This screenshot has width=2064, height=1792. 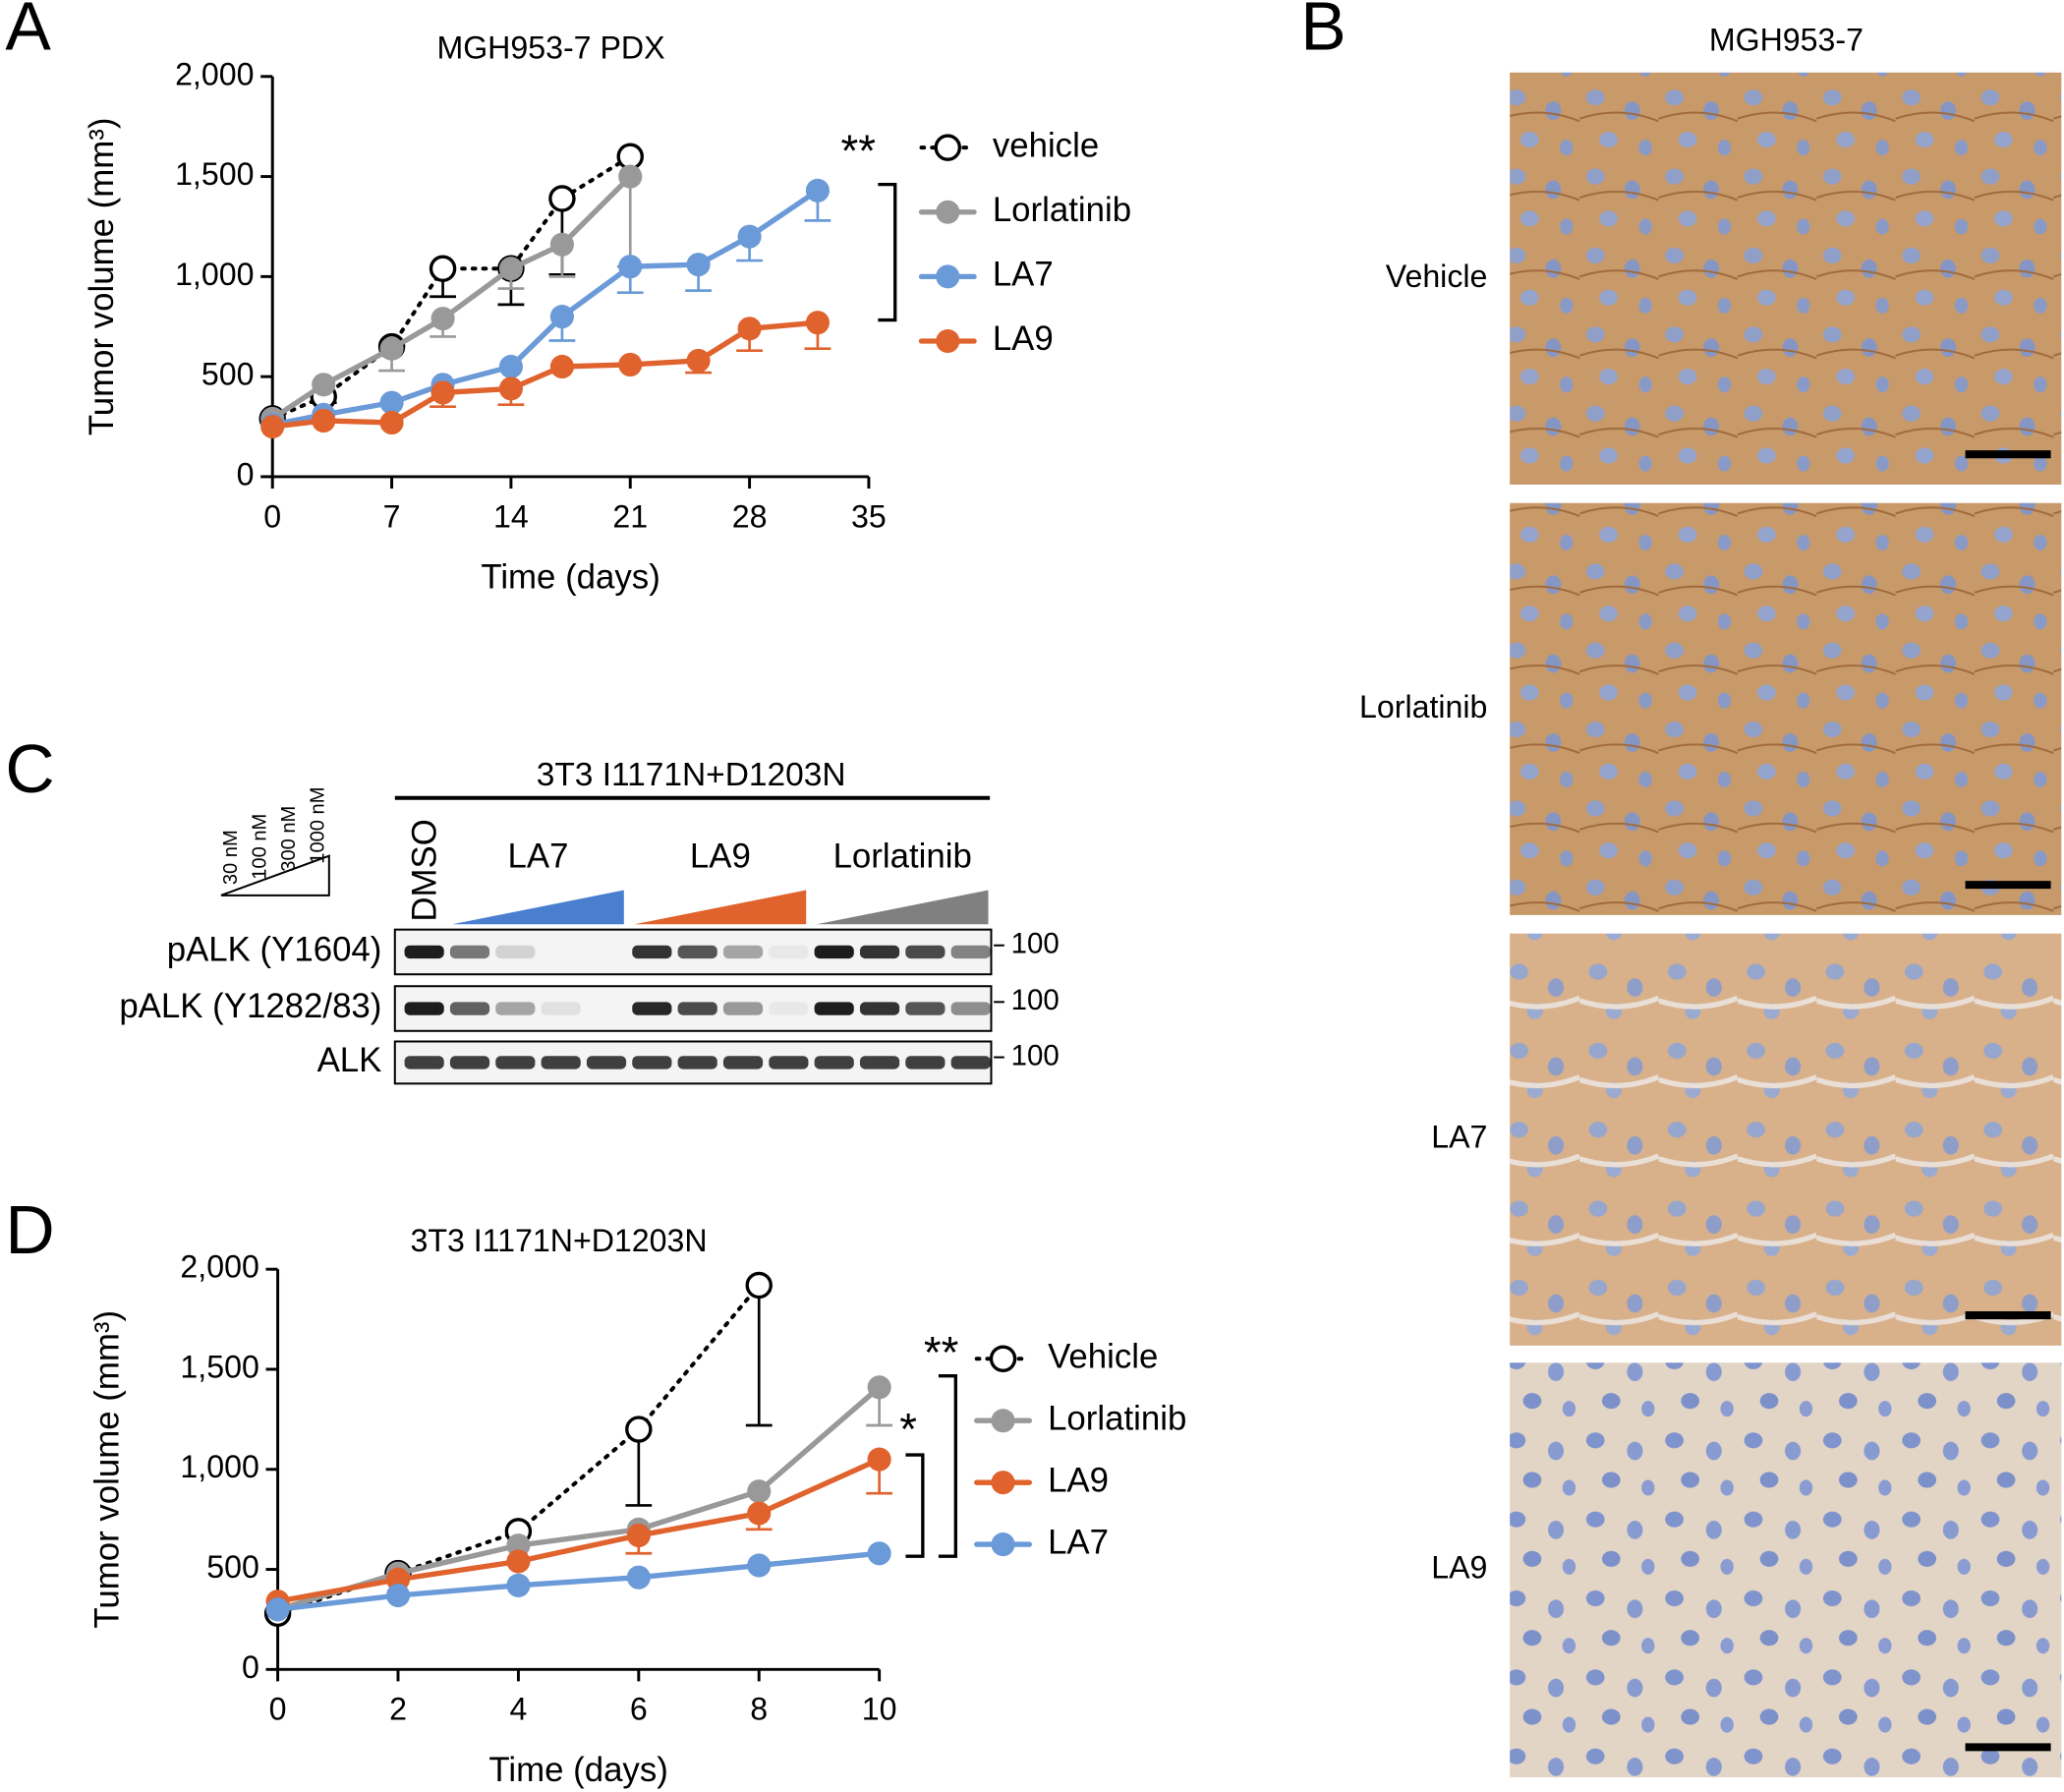 I want to click on x-tick-label: 8, so click(x=759, y=1709).